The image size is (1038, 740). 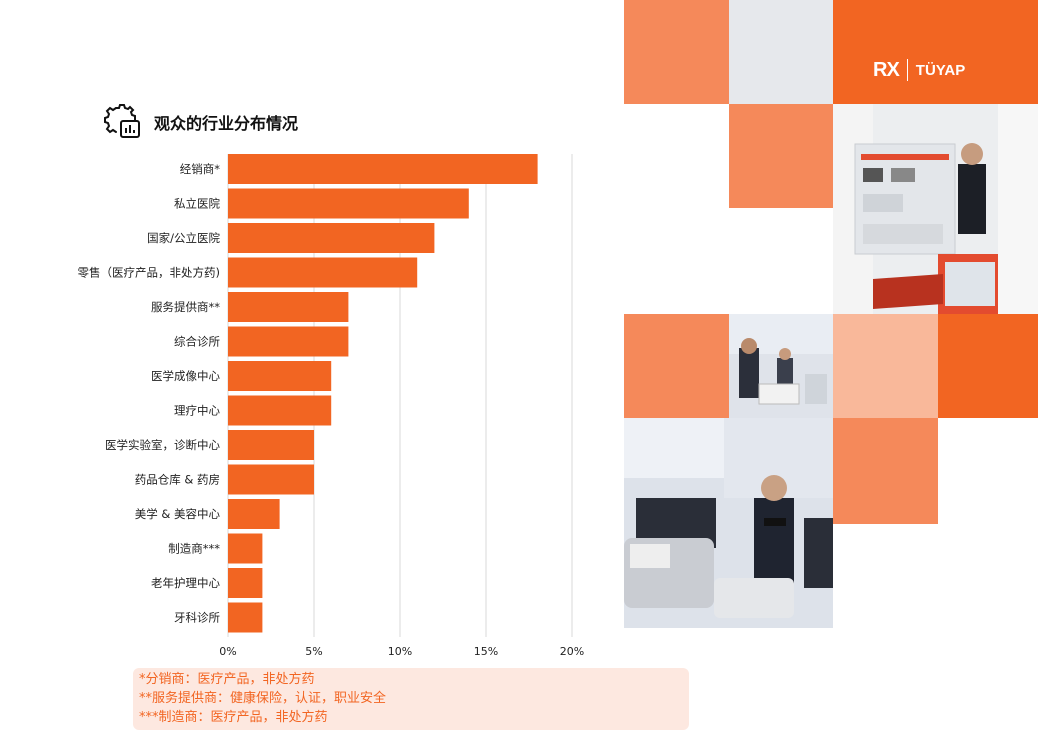 I want to click on tile-pale-orange, so click(x=781, y=156).